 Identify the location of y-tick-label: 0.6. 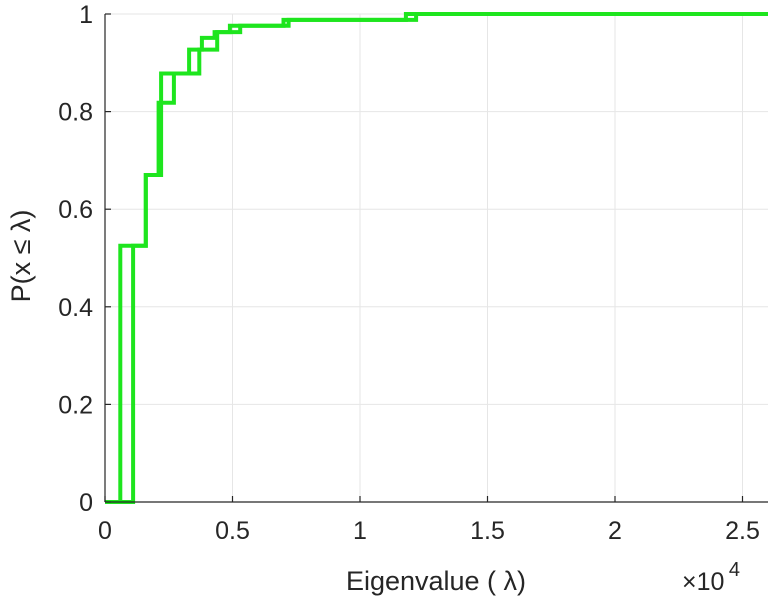
(75, 210).